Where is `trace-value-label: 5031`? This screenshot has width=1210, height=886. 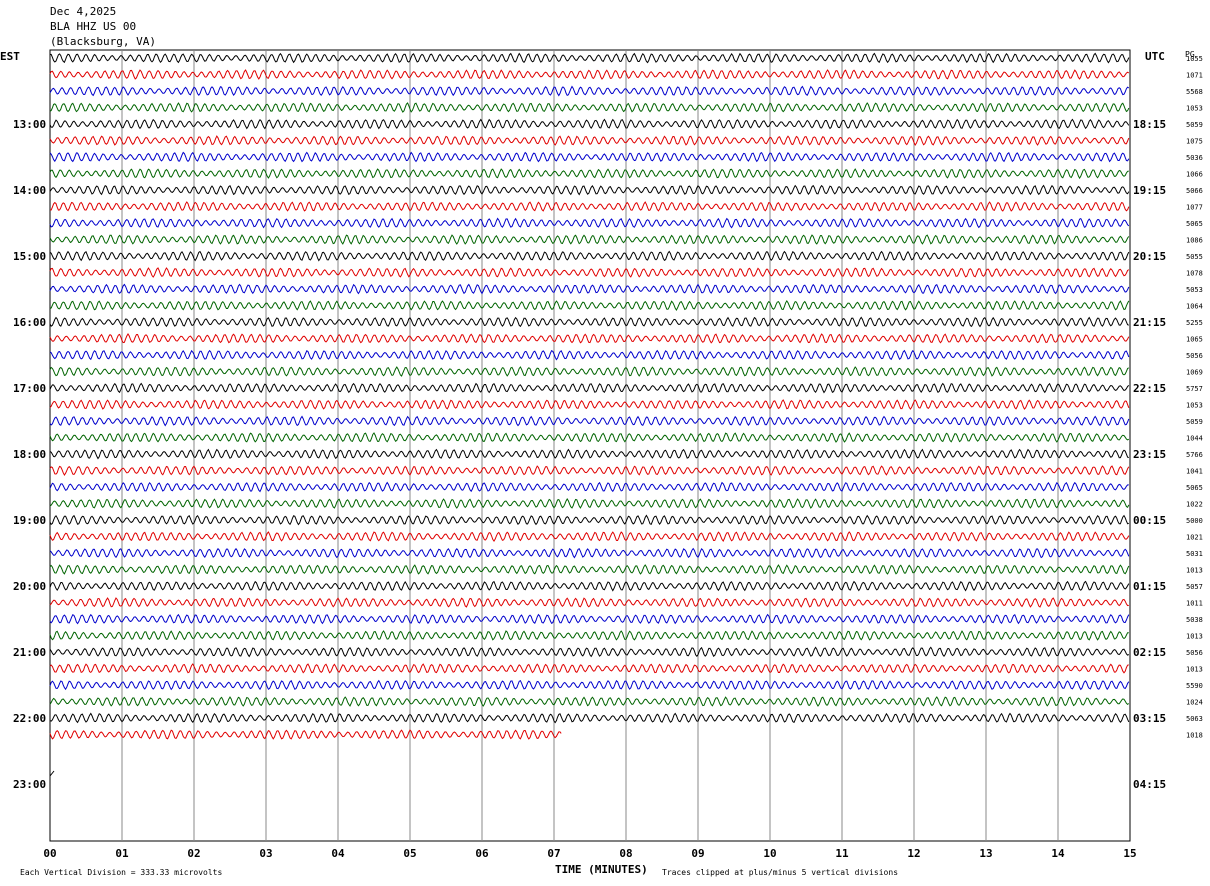
trace-value-label: 5031 is located at coordinates (1194, 554).